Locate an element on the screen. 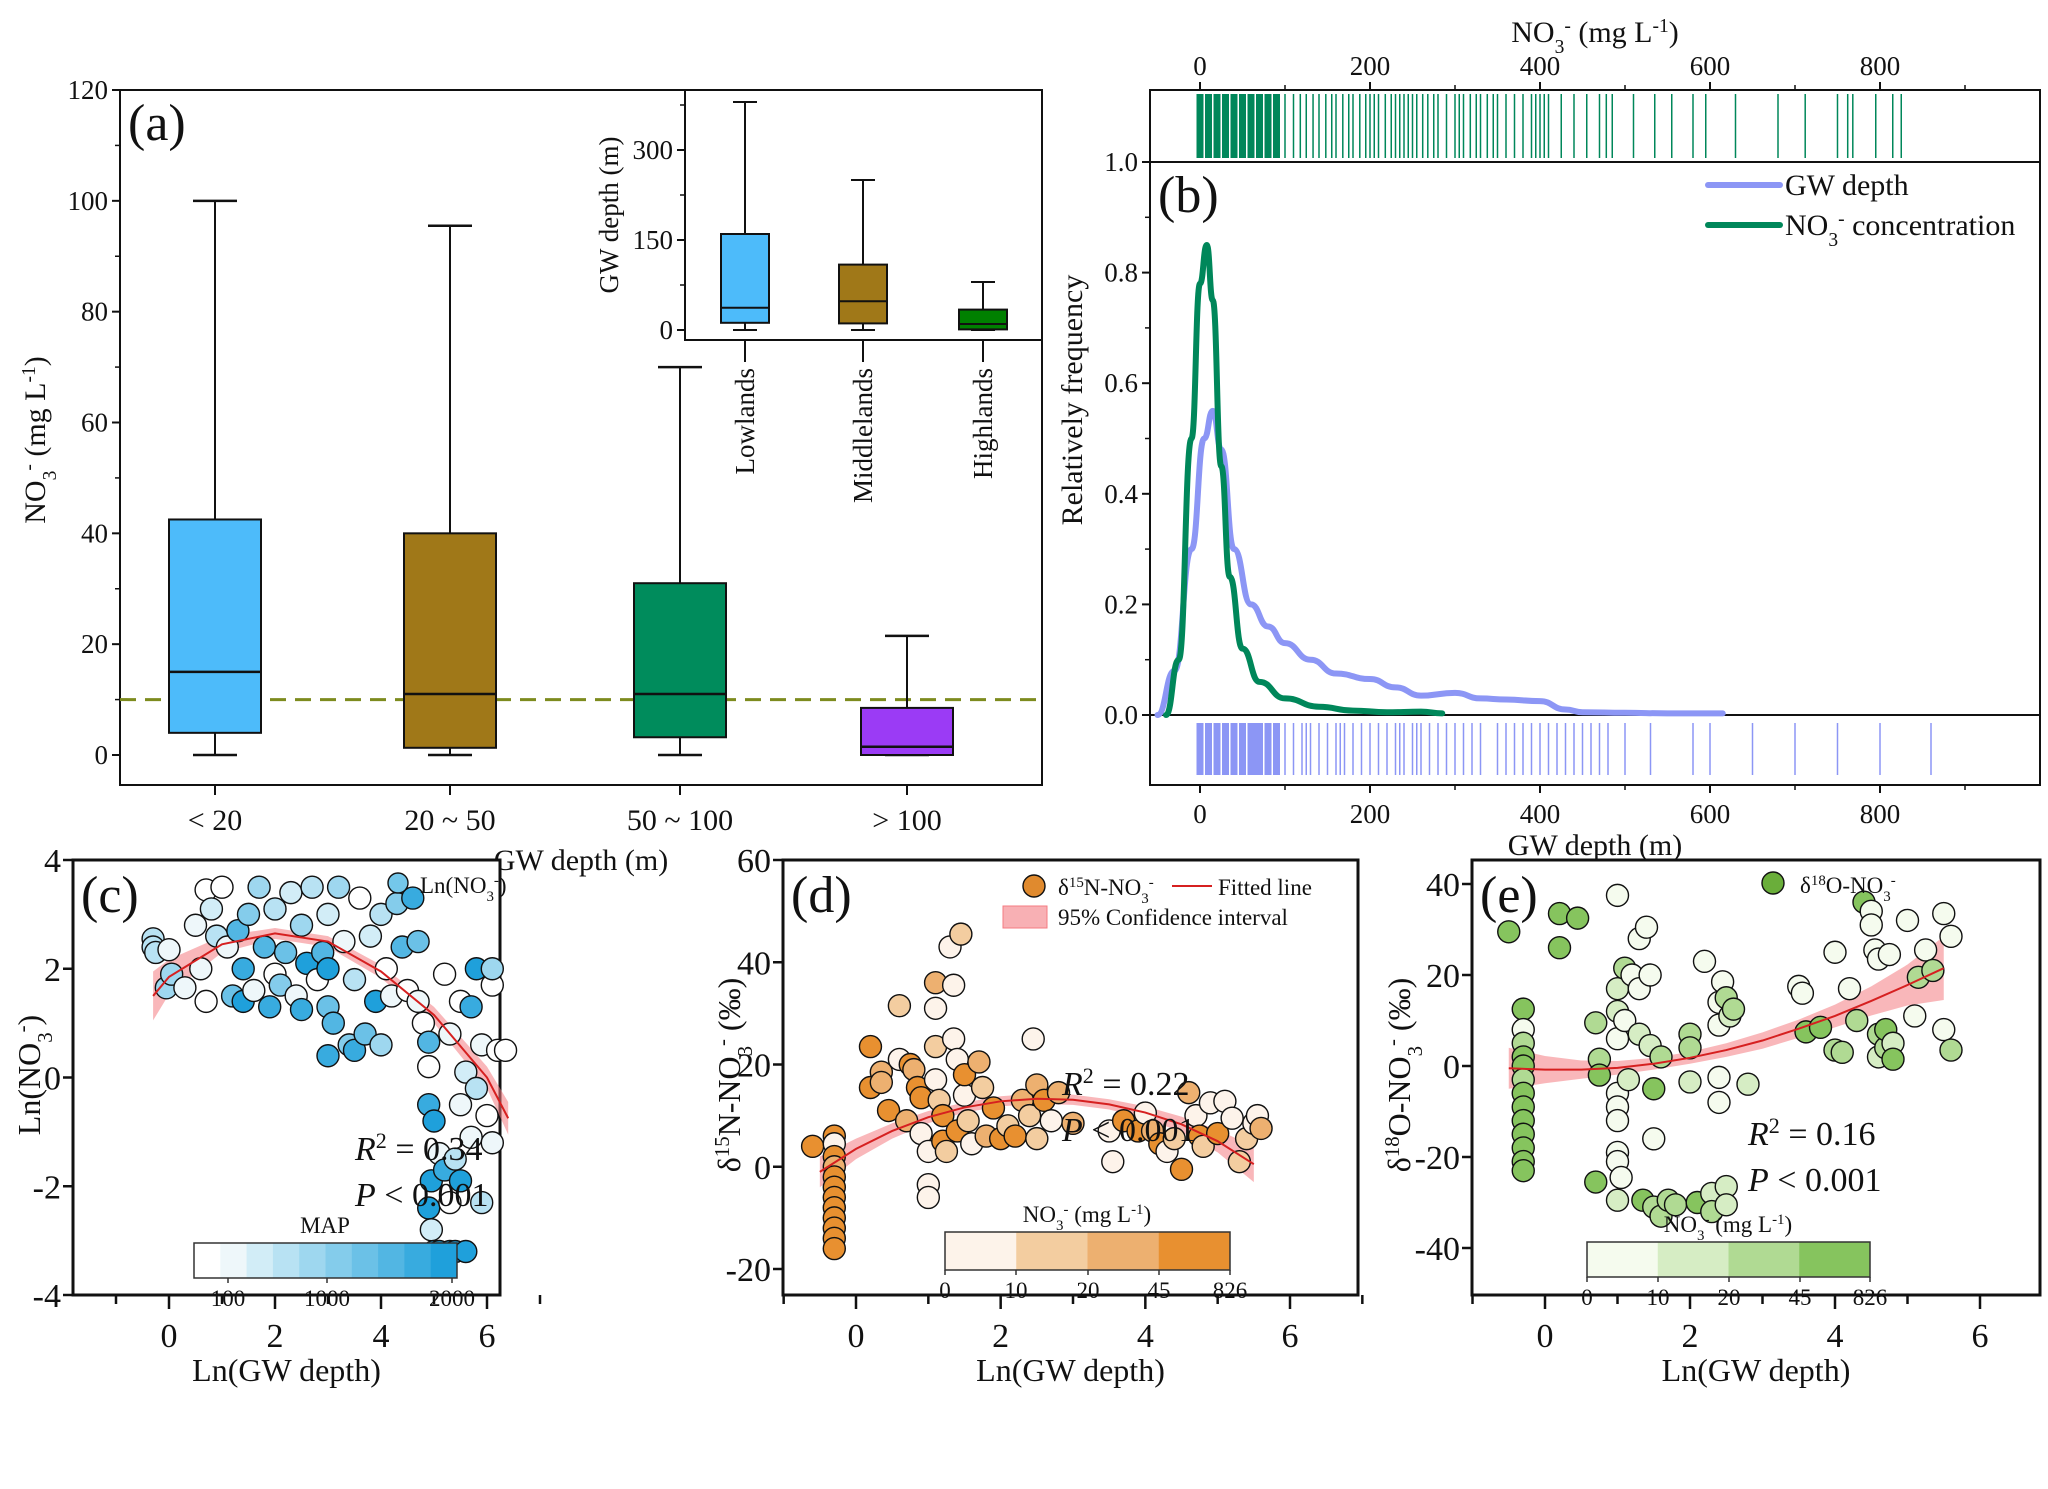 This screenshot has width=2048, height=1489. legend-label-d15n: δ15N-NO3- is located at coordinates (1106, 891).